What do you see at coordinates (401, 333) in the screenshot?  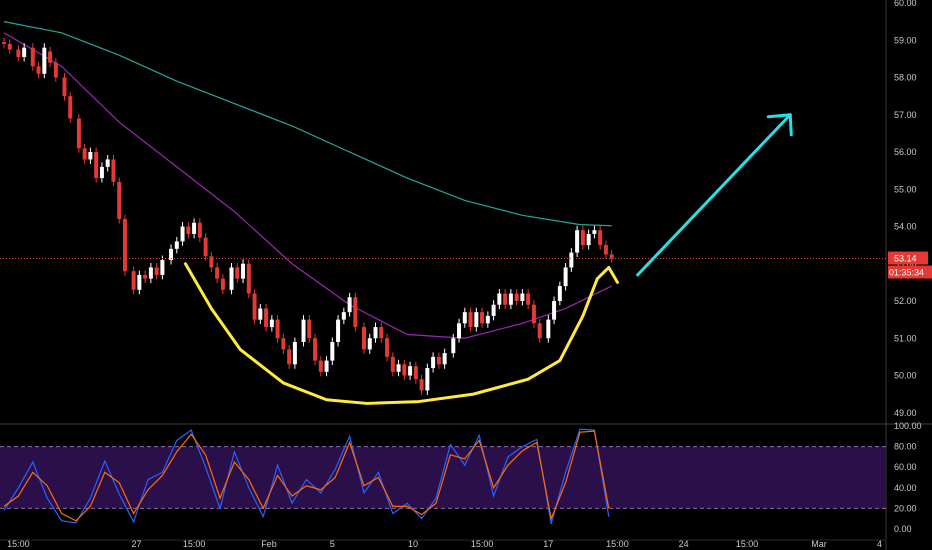 I see `cup-annotation` at bounding box center [401, 333].